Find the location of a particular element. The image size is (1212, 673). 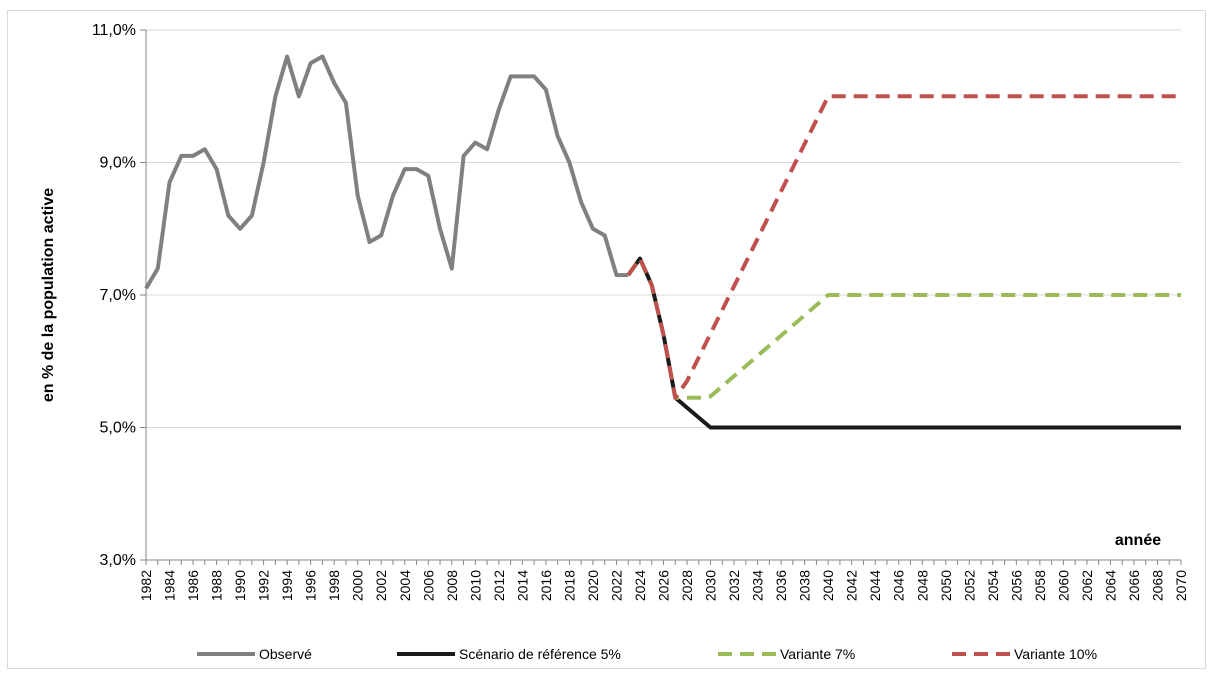

y-axis-label: en % de la population active is located at coordinates (48, 295).